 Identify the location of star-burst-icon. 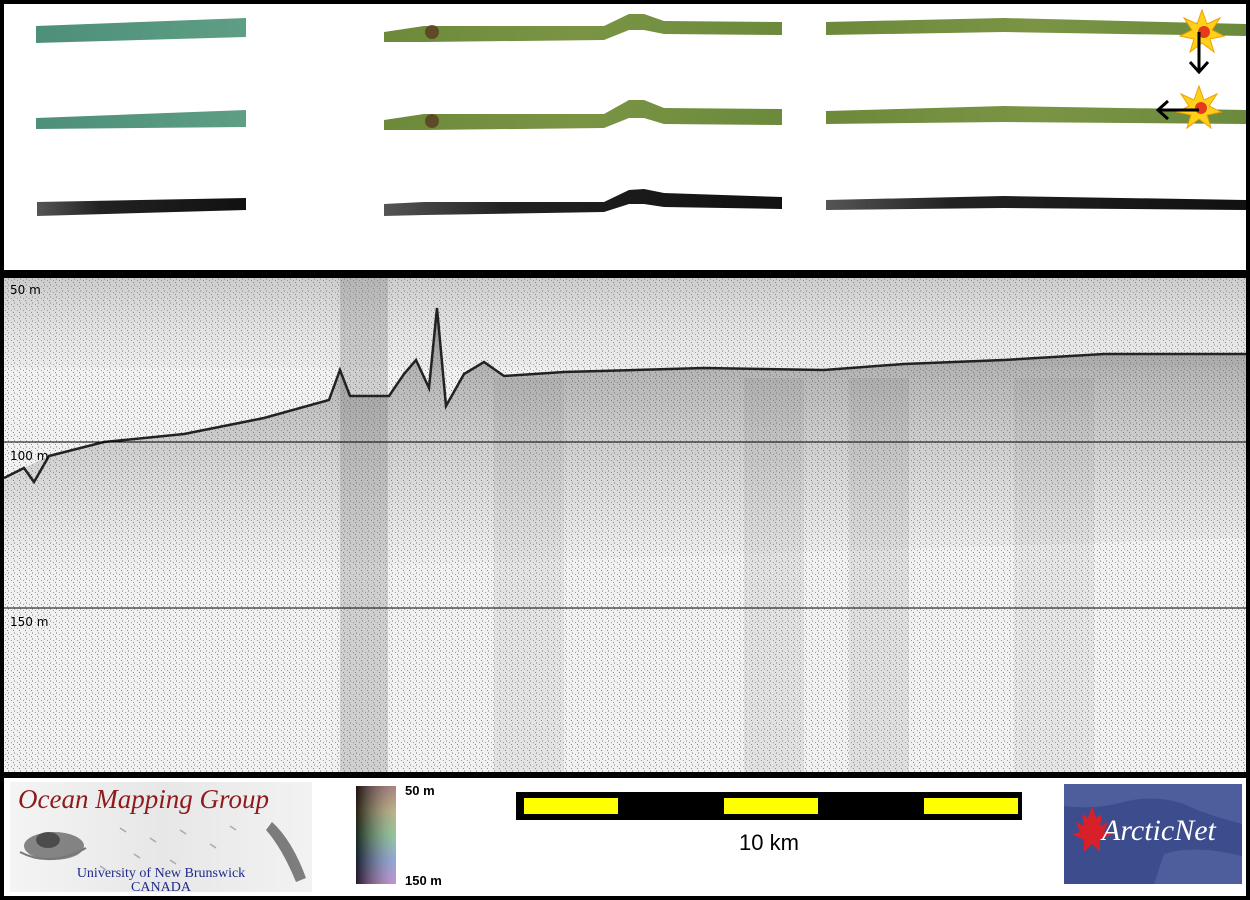
(1202, 31).